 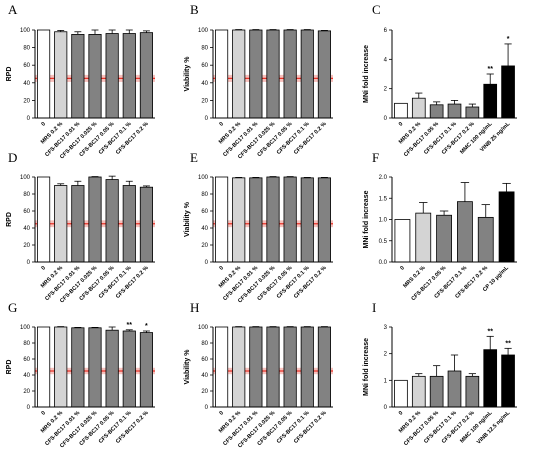 I want to click on panel-e-y-tick-label: 0, so click(x=207, y=263).